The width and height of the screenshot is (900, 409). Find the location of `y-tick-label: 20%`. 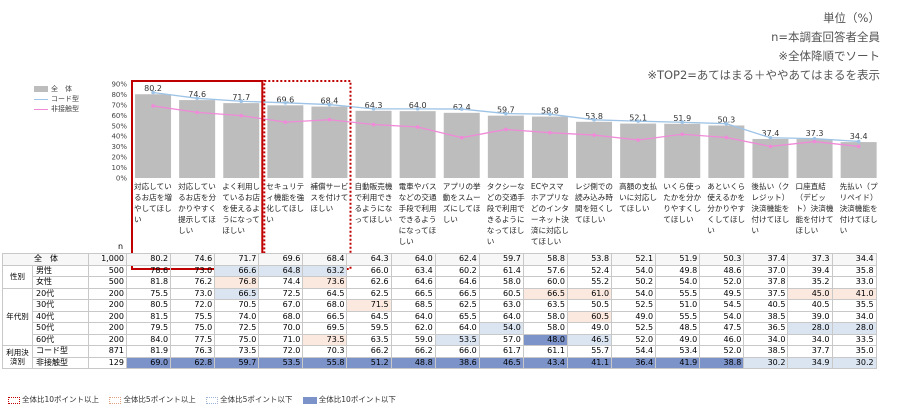

y-tick-label: 20% is located at coordinates (119, 158).